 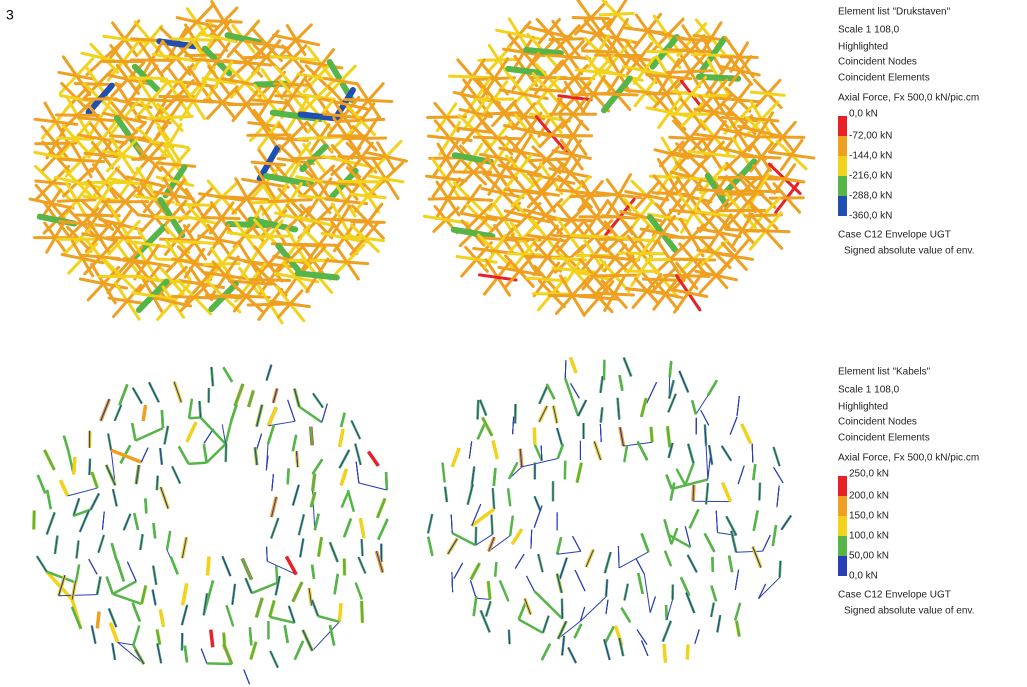 What do you see at coordinates (869, 390) in the screenshot?
I see `legend-line: Scale 1 108,0` at bounding box center [869, 390].